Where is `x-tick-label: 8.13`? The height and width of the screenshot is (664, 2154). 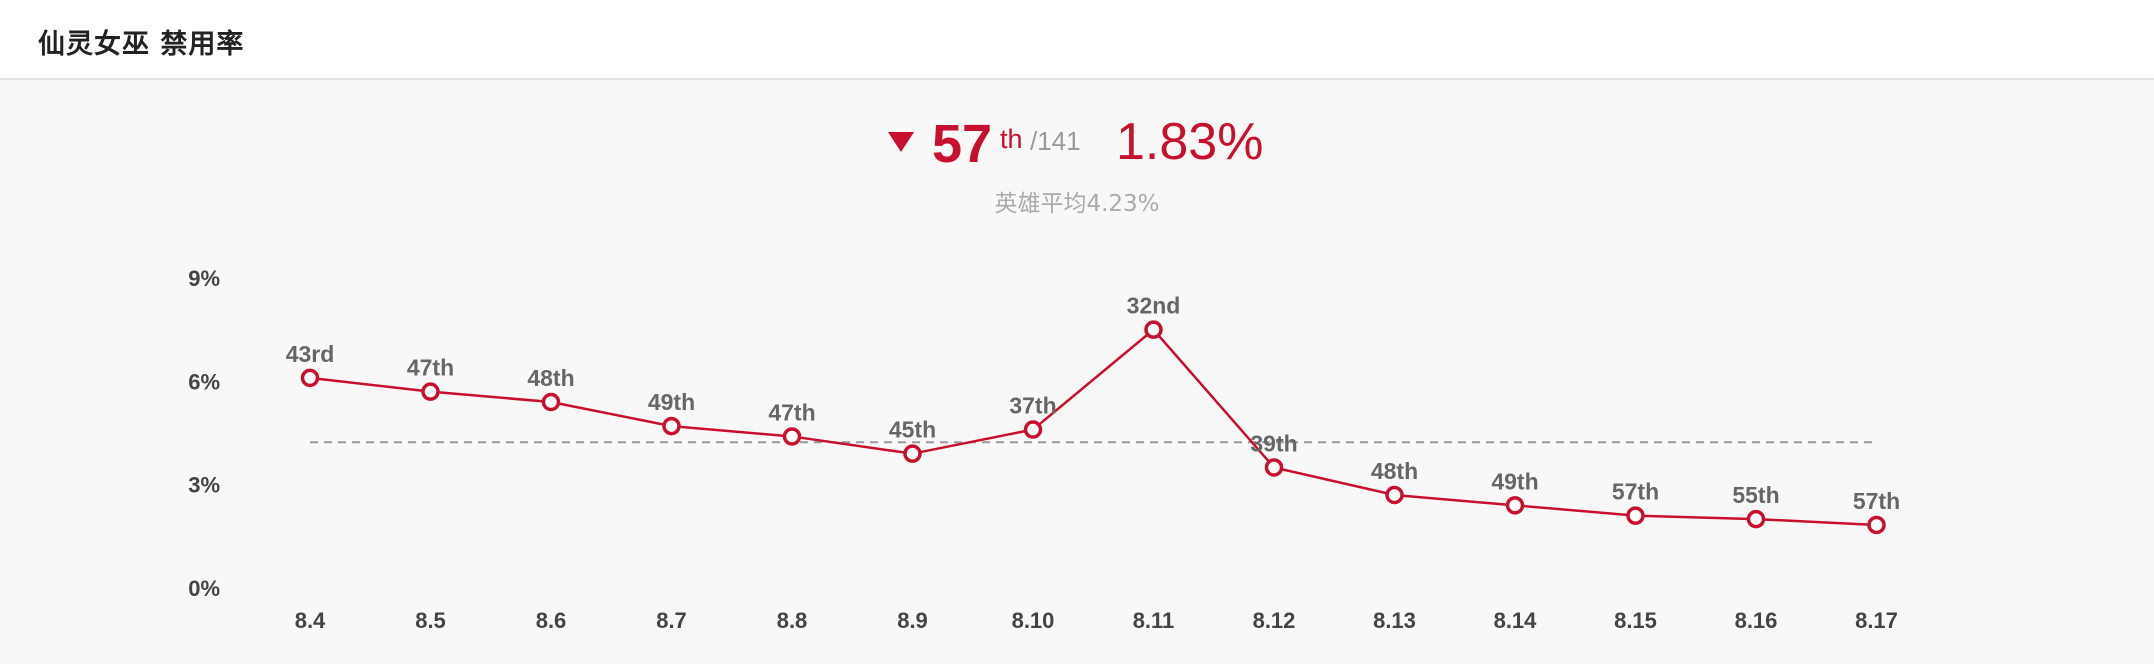 x-tick-label: 8.13 is located at coordinates (1394, 620).